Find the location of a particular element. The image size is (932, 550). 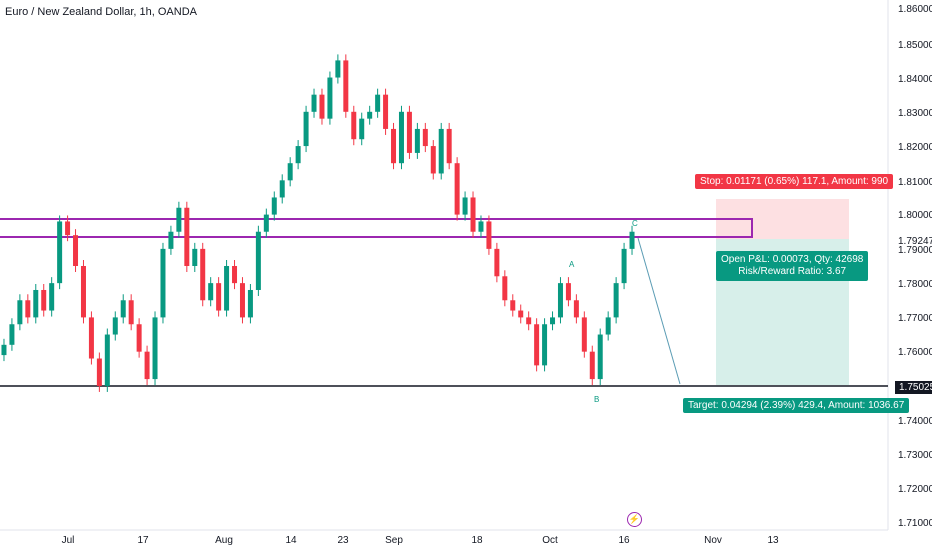

x-tick-label: 17 is located at coordinates (143, 540).